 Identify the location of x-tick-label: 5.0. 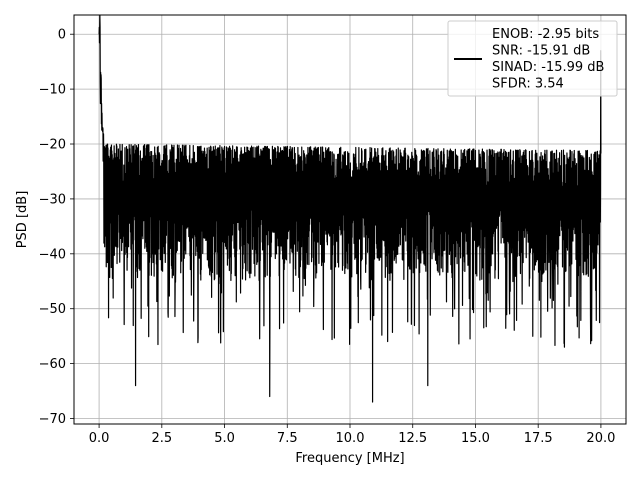
(224, 438).